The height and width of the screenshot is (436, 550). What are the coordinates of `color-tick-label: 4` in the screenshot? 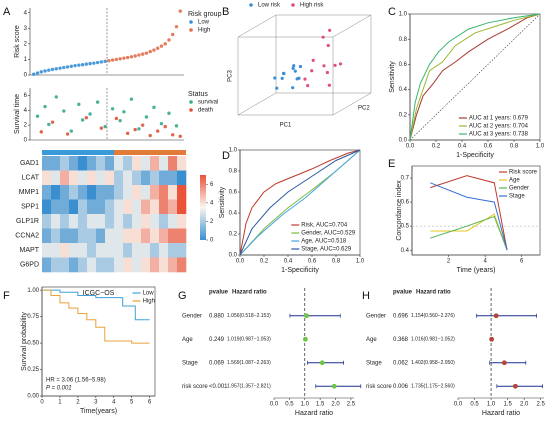 It's located at (212, 203).